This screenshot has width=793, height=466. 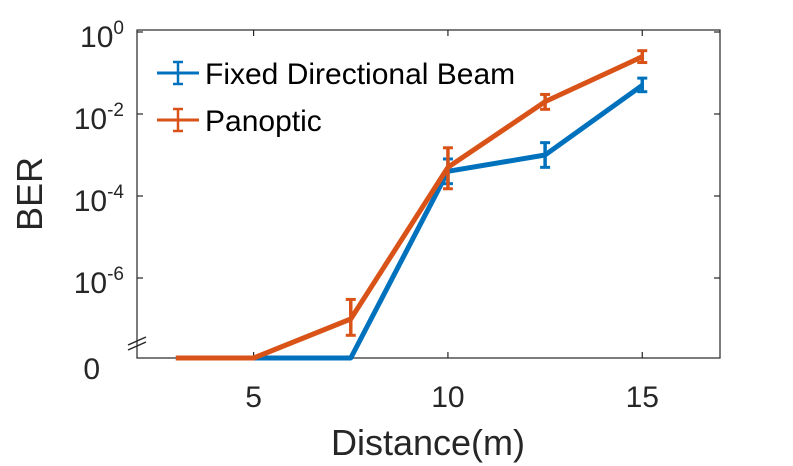 I want to click on y-tick-label: 10⁻⁴, so click(x=99, y=200).